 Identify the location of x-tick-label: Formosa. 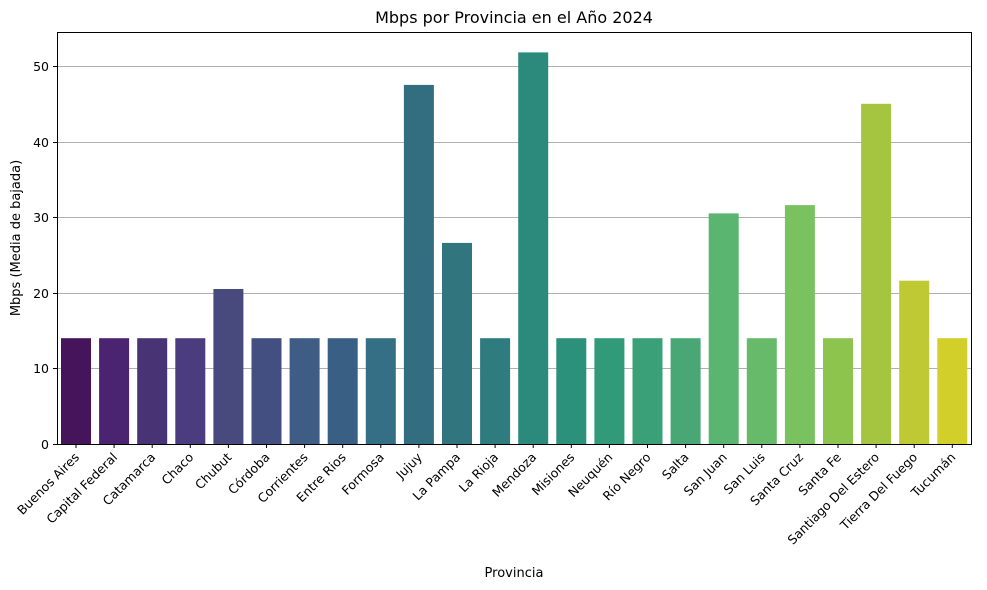
(363, 474).